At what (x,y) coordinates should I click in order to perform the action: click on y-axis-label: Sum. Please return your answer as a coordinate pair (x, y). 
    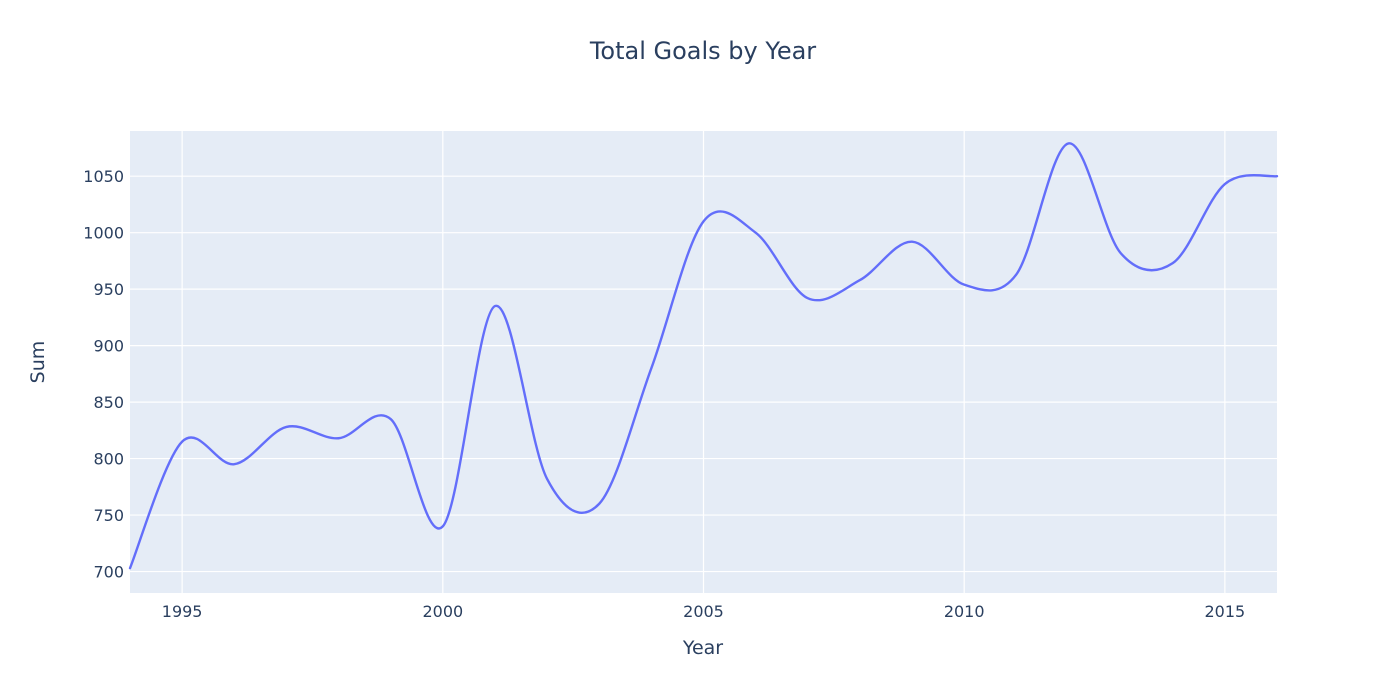
    Looking at the image, I should click on (38, 362).